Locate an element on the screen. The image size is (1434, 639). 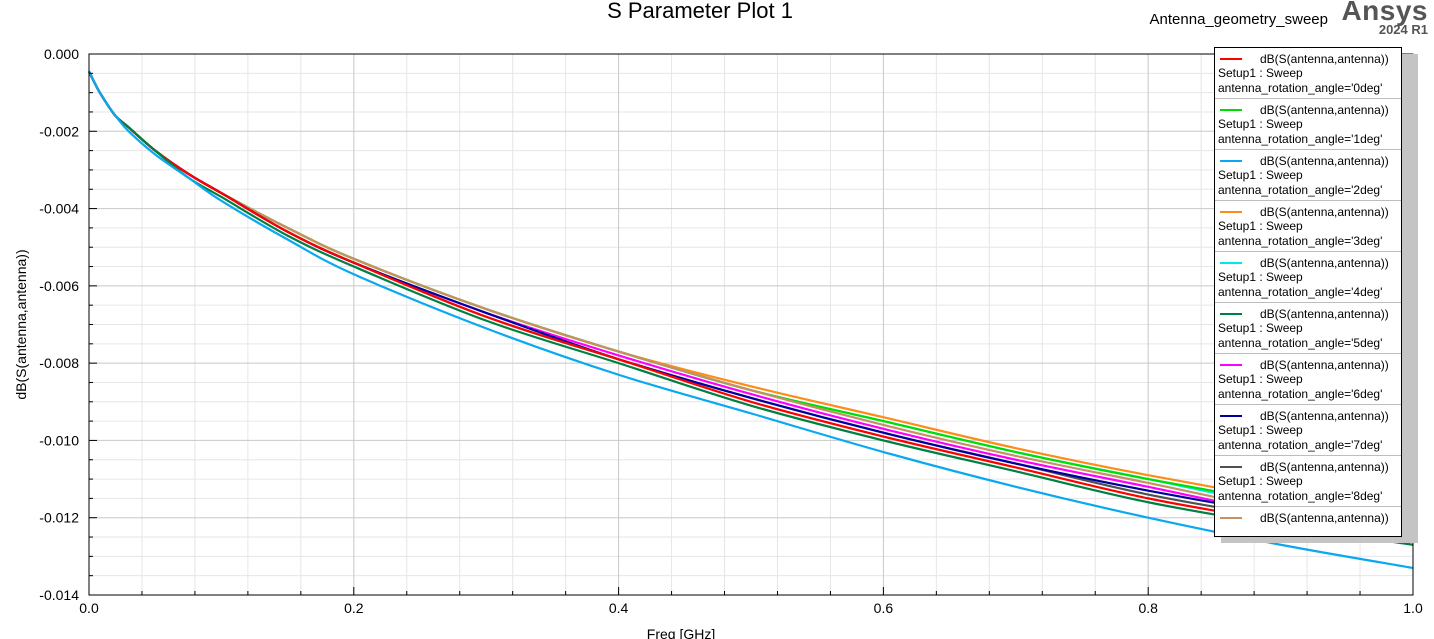
brand-name: Ansys is located at coordinates (1384, 13).